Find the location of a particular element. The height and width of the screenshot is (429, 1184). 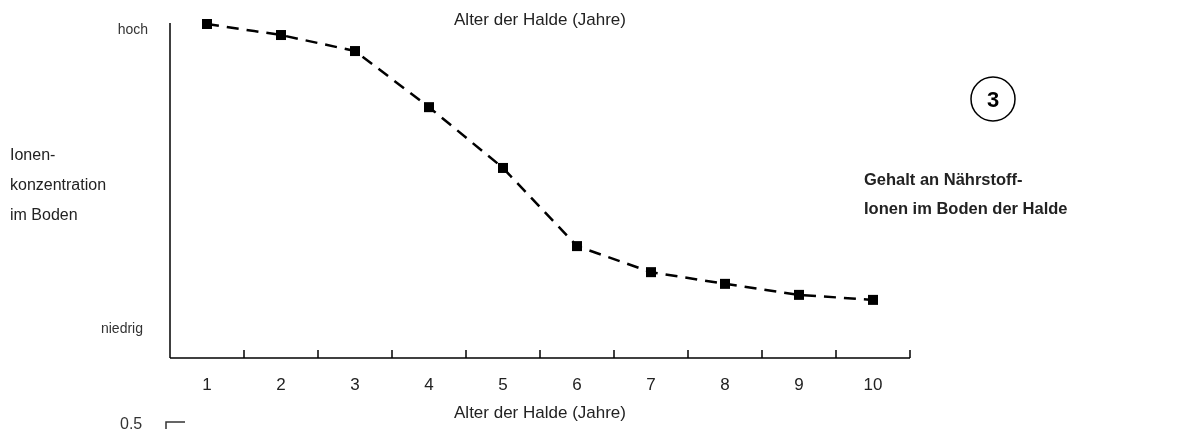

x-tick-label: 10 is located at coordinates (873, 384).